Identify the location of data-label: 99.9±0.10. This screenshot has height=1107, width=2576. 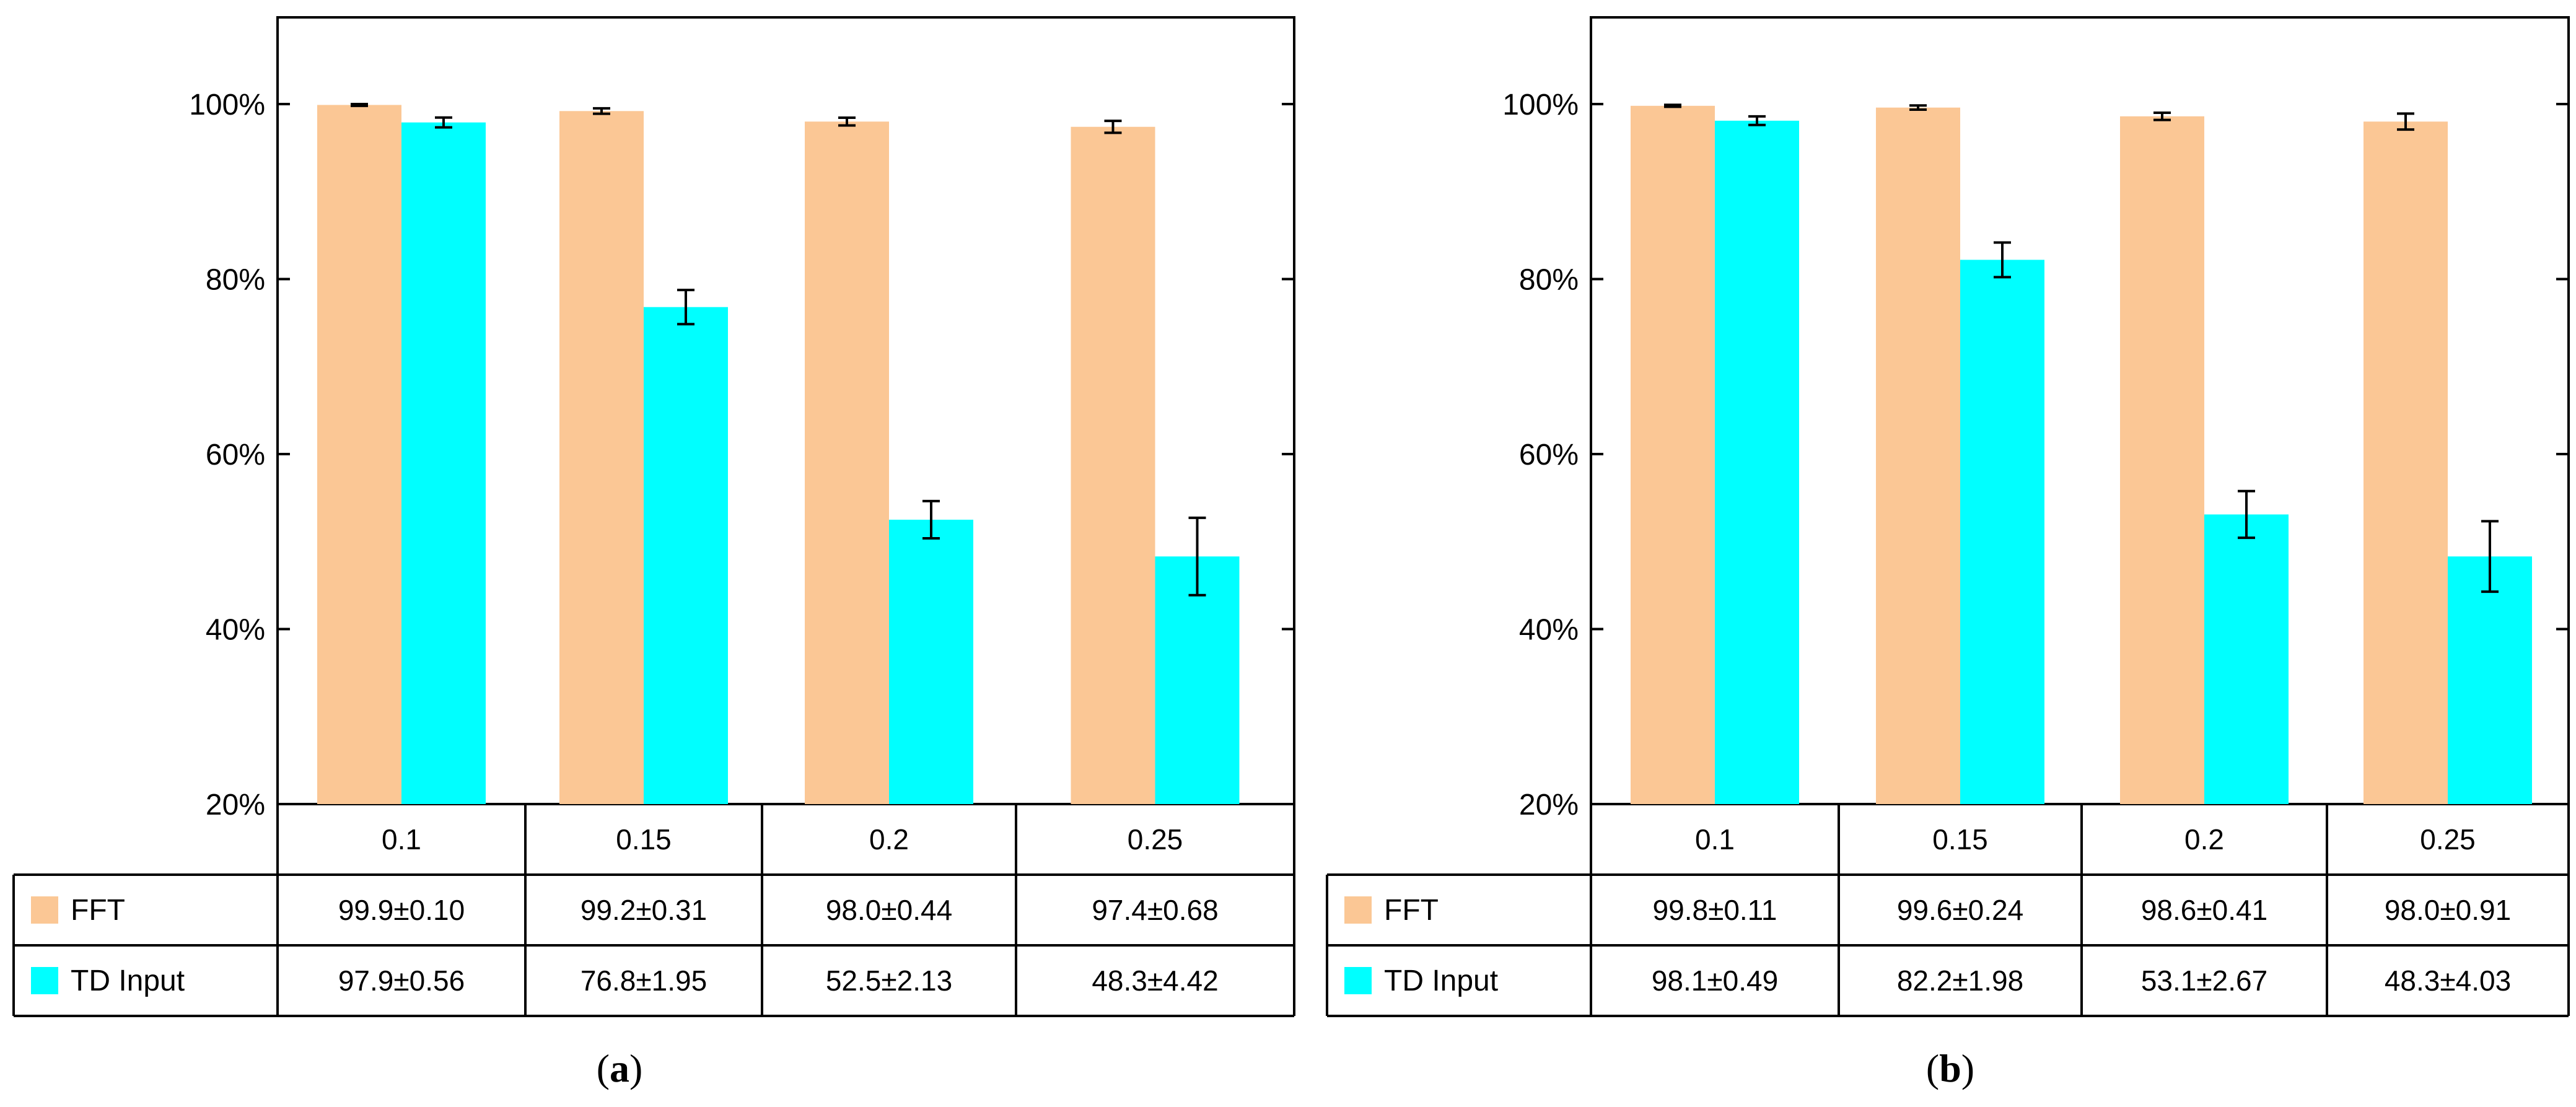
(401, 910).